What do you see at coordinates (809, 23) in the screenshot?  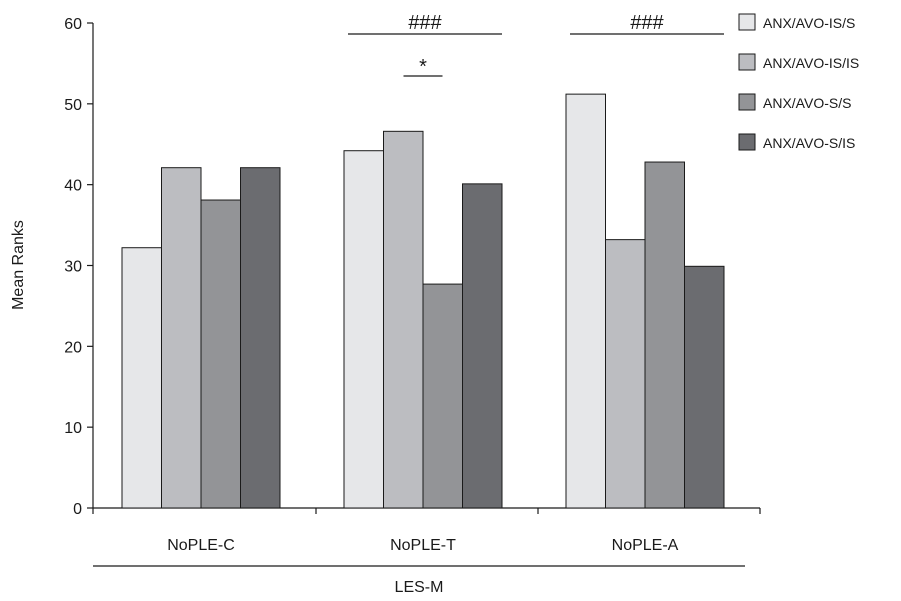 I see `legend-label: ANX/AVO-IS/S` at bounding box center [809, 23].